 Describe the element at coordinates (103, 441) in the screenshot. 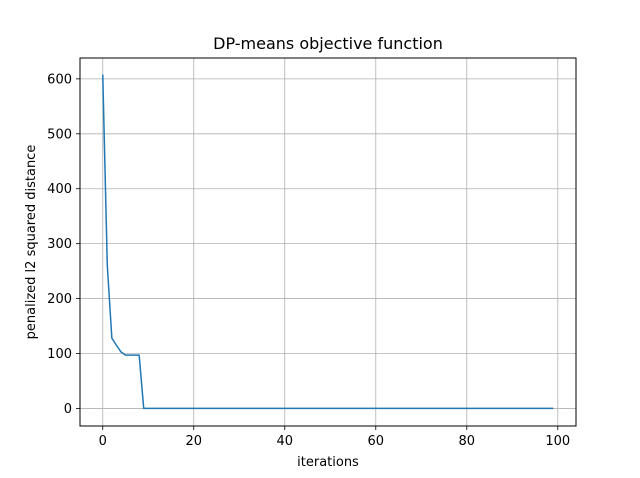

I see `x-tick-label: 0` at that location.